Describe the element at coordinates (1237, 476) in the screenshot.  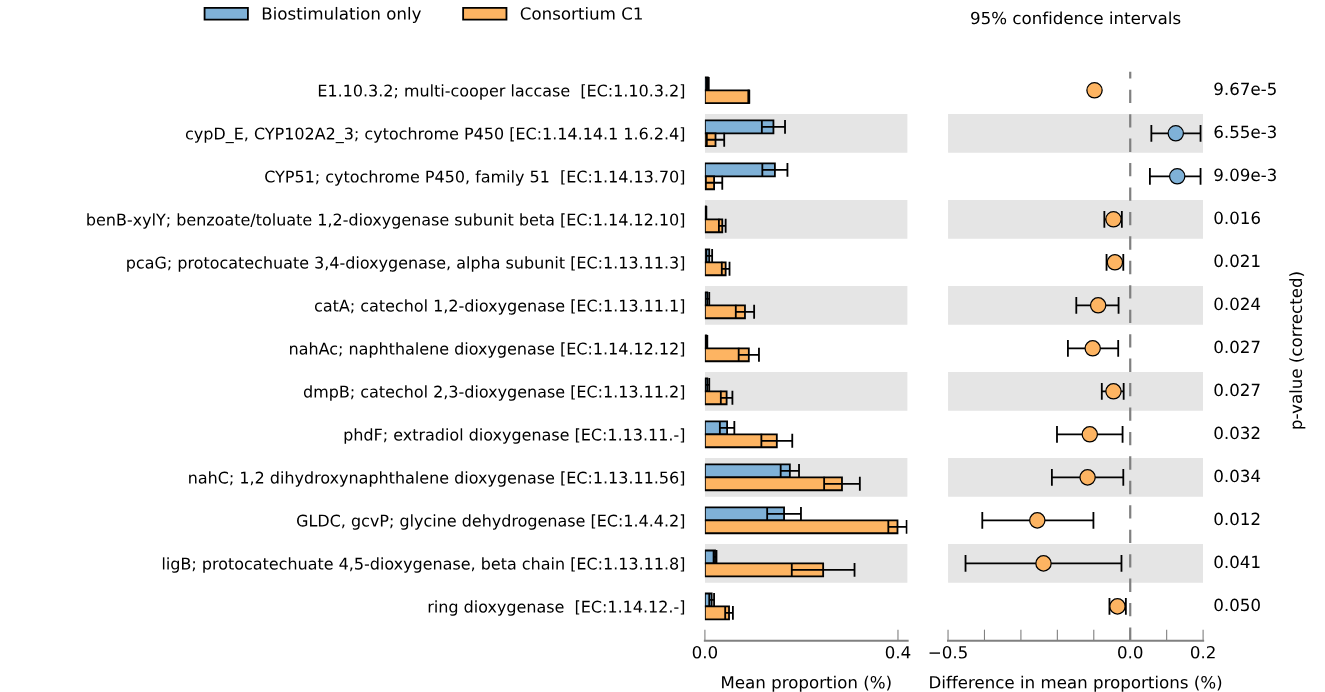
I see `text: 0.034` at that location.